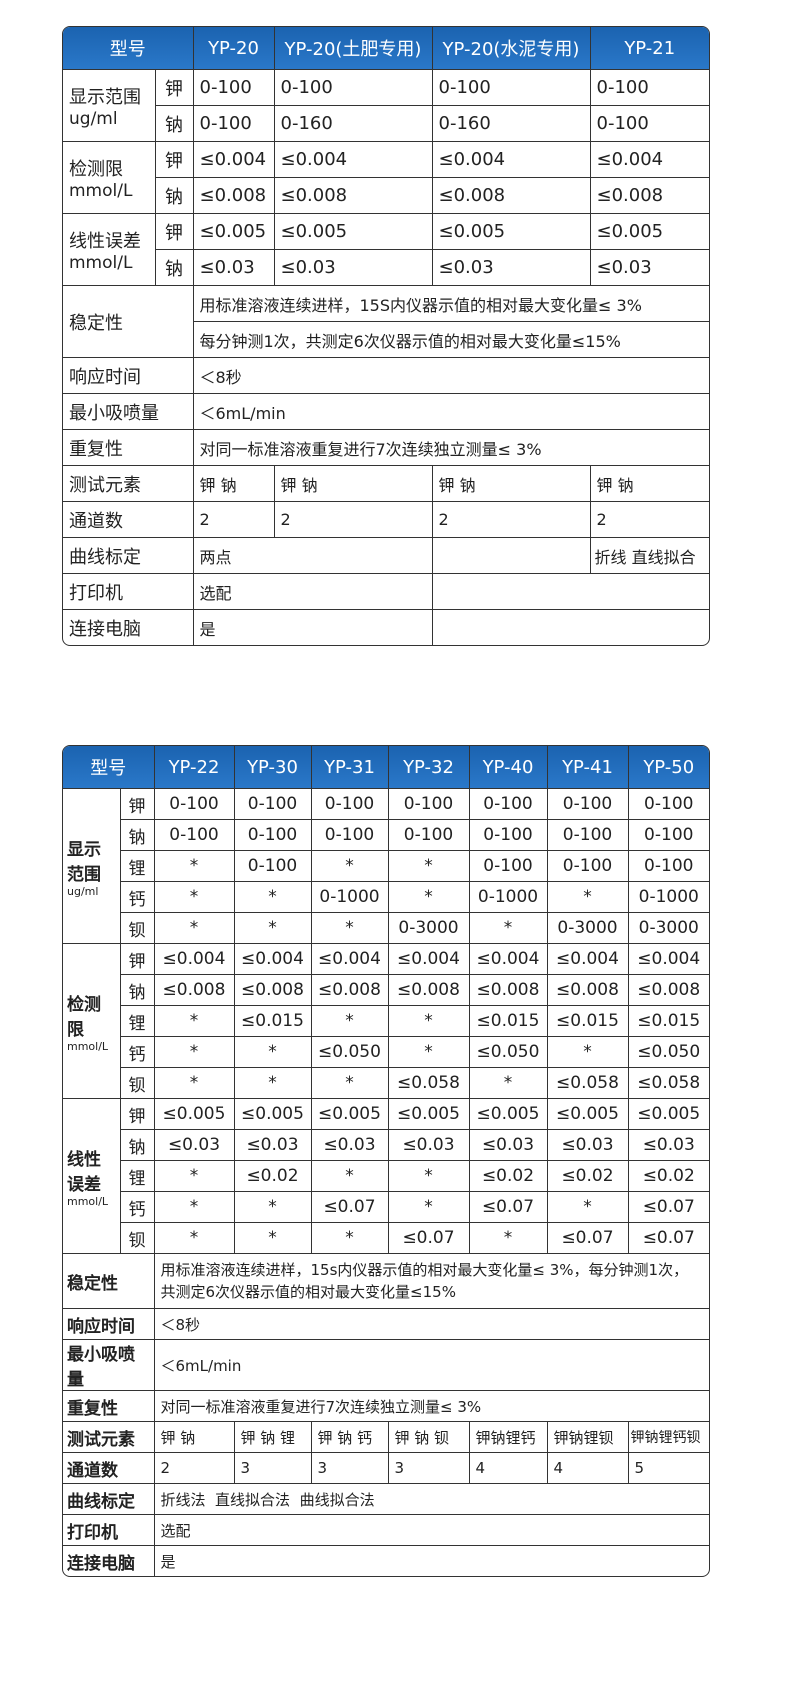 The height and width of the screenshot is (1700, 790). Describe the element at coordinates (431, 1365) in the screenshot. I see `value-cell: ＜6mL/min` at that location.